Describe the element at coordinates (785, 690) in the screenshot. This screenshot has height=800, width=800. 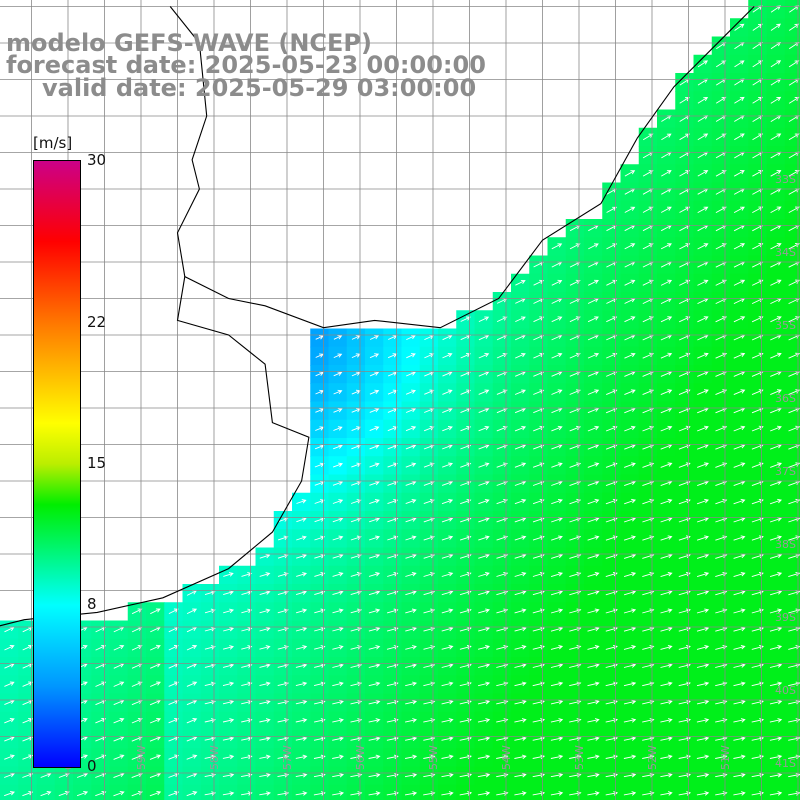
I see `lat-label: 40S` at that location.